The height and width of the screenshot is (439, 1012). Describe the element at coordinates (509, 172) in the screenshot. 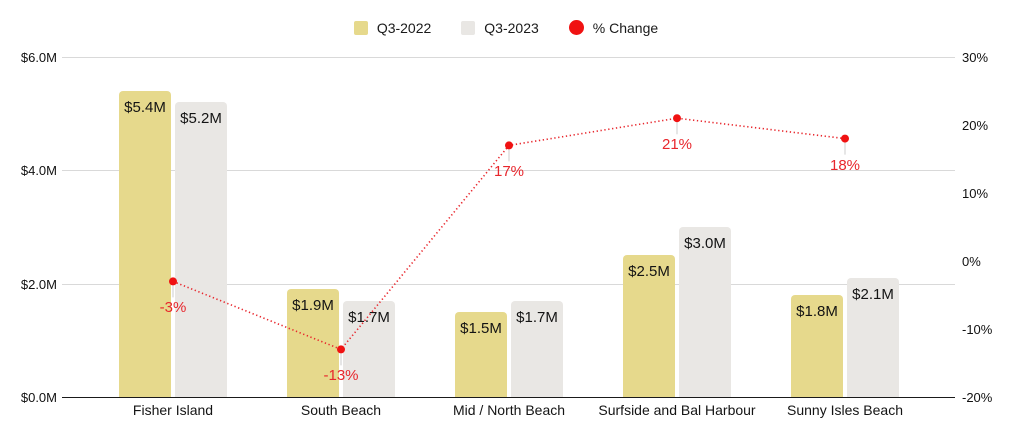

I see `pct-change-label-mid-north-beach: 17%` at that location.